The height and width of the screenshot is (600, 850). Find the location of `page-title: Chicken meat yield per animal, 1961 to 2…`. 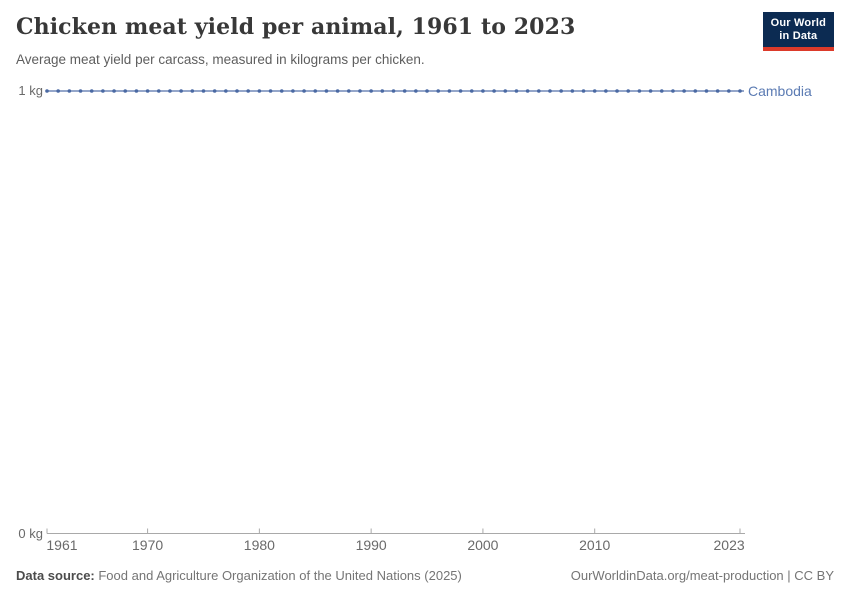

page-title: Chicken meat yield per animal, 1961 to 2… is located at coordinates (296, 27).